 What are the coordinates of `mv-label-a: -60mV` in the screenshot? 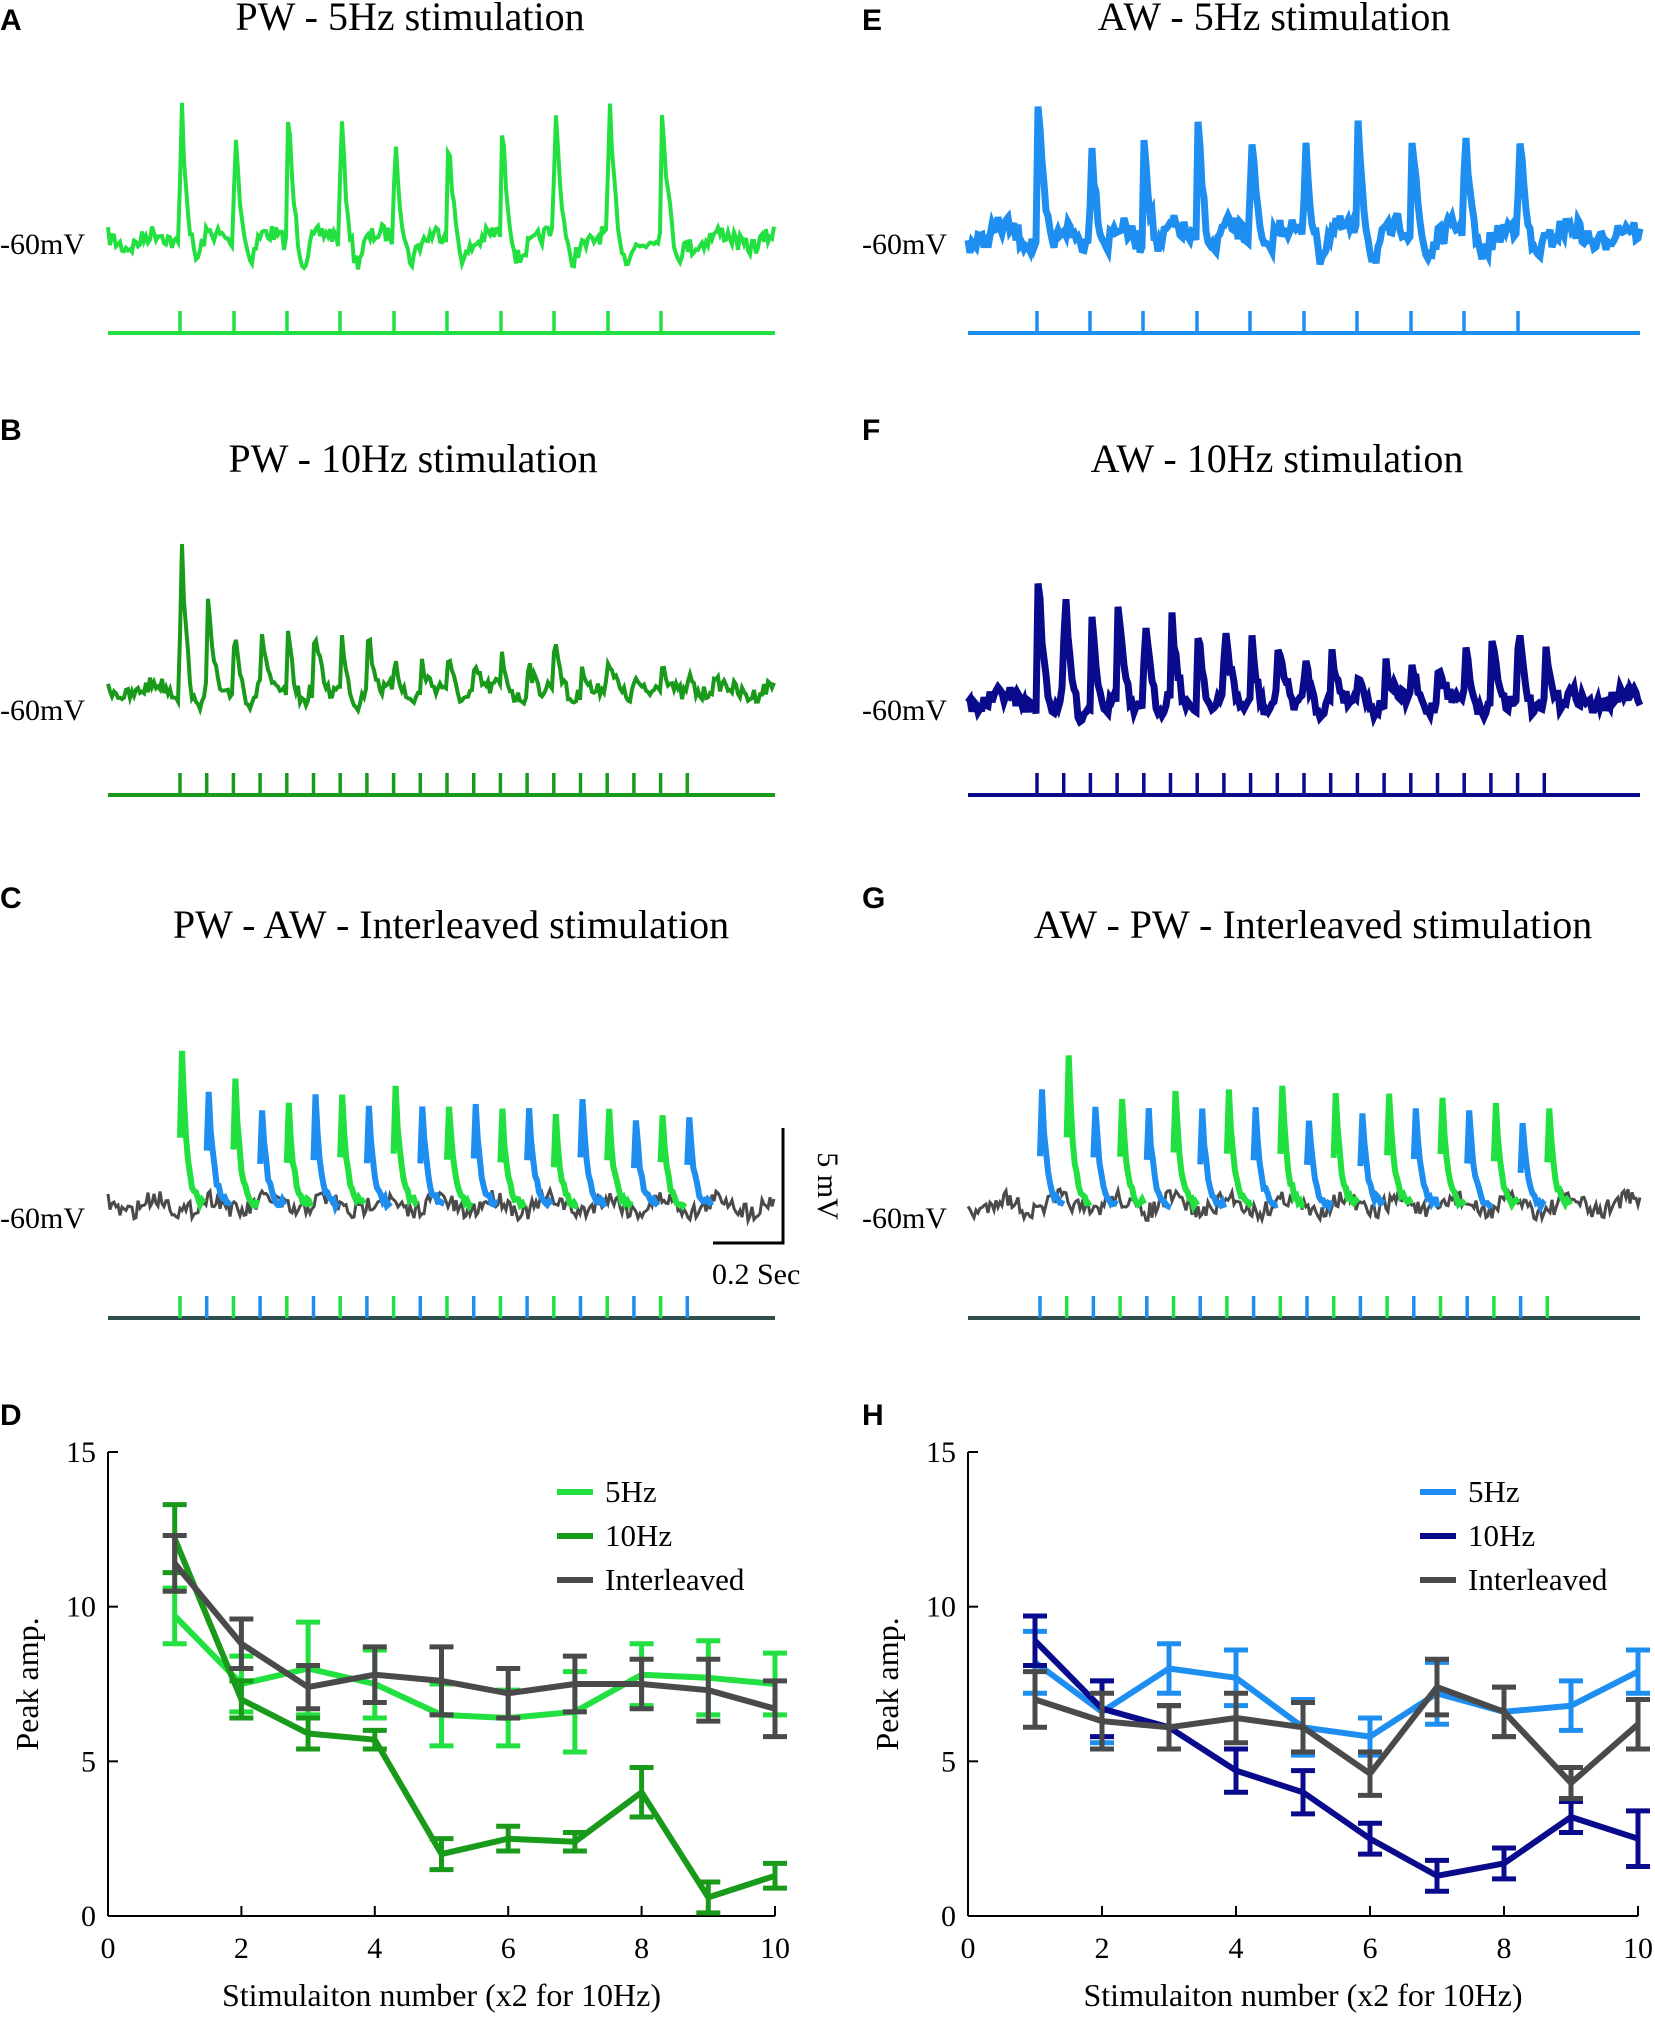 It's located at (42, 244).